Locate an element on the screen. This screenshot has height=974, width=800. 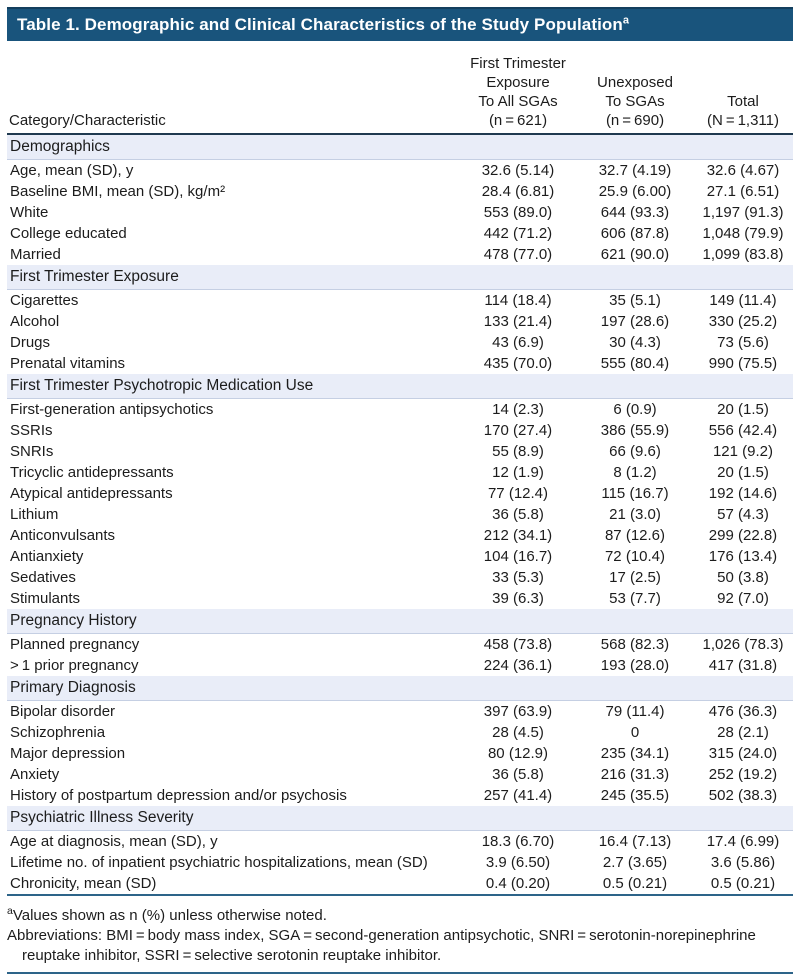
cell-value: 8 (1.2) is located at coordinates (635, 472).